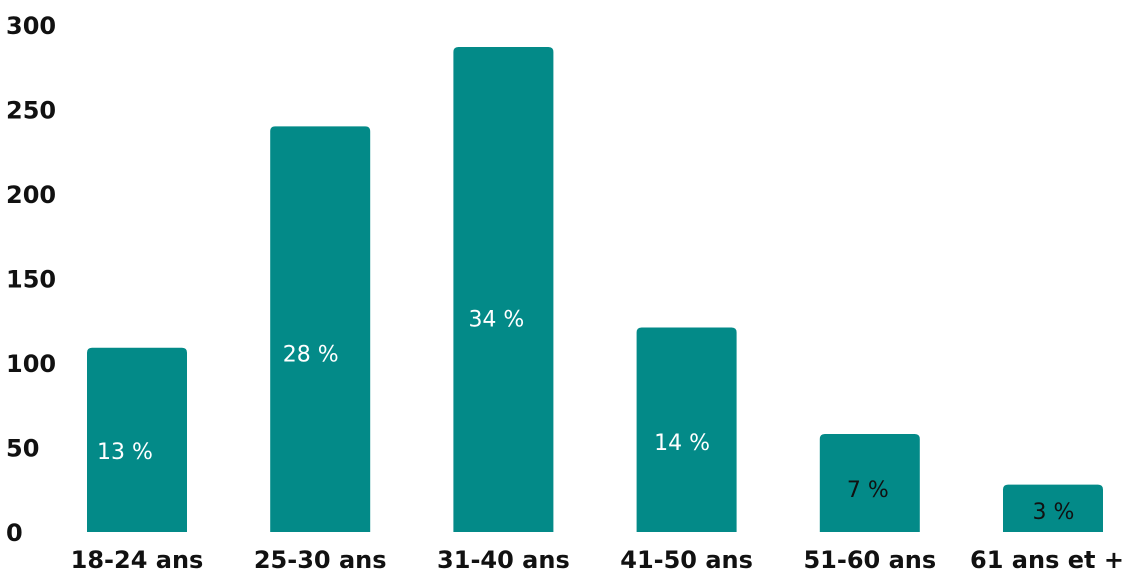 Image resolution: width=1137 pixels, height=580 pixels. I want to click on y-tick-label: 100, so click(31, 364).